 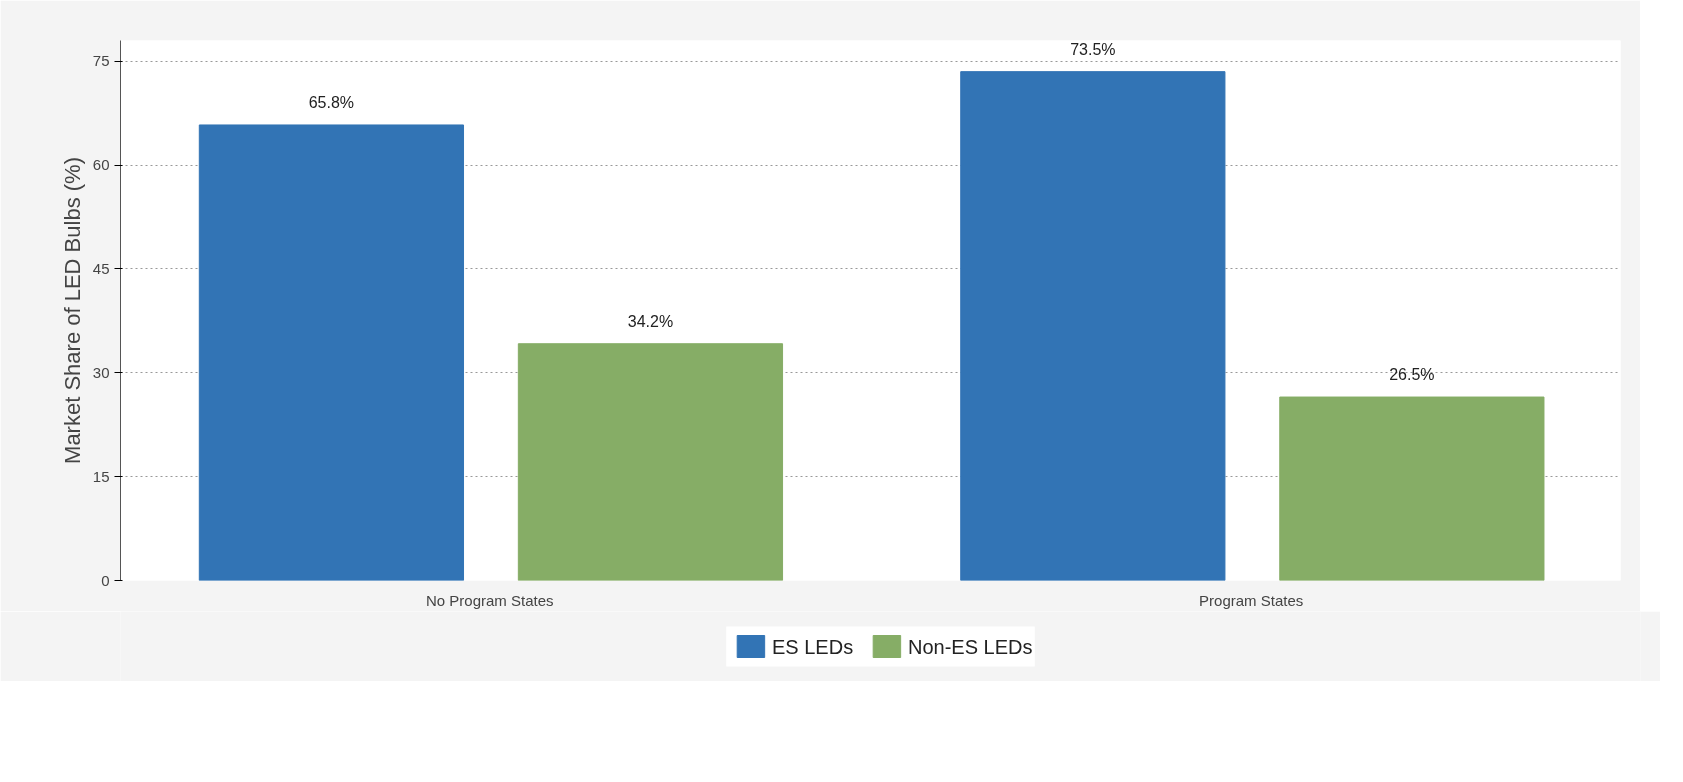 What do you see at coordinates (970, 646) in the screenshot?
I see `legend-label: Non-ES LEDs` at bounding box center [970, 646].